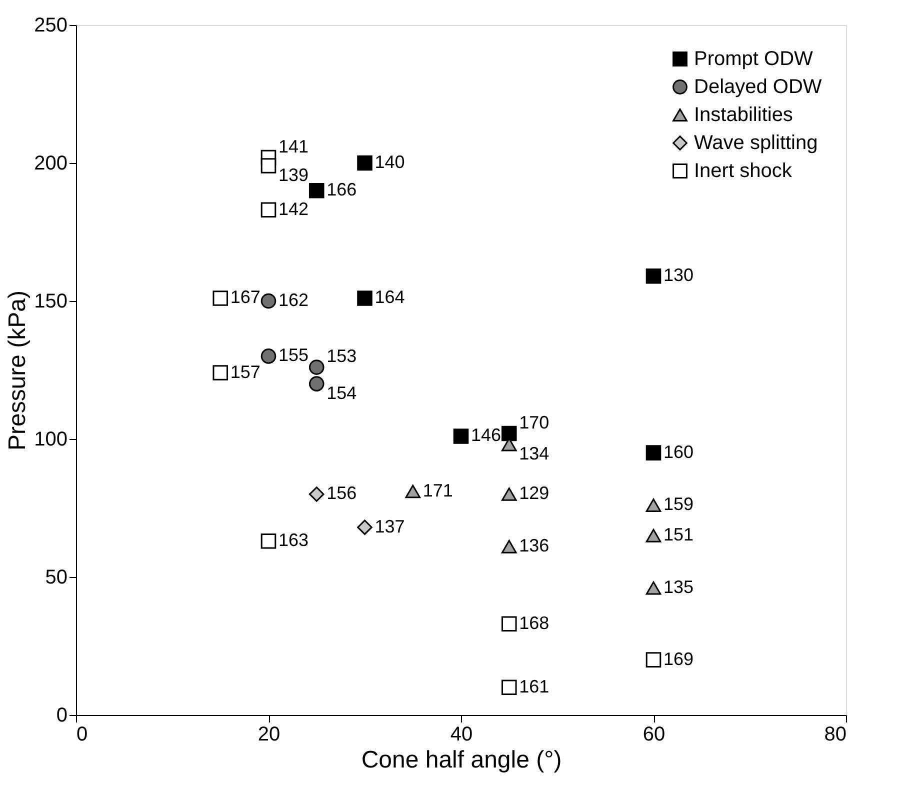 The image size is (907, 798). What do you see at coordinates (654, 735) in the screenshot?
I see `x-tick-label: 60` at bounding box center [654, 735].